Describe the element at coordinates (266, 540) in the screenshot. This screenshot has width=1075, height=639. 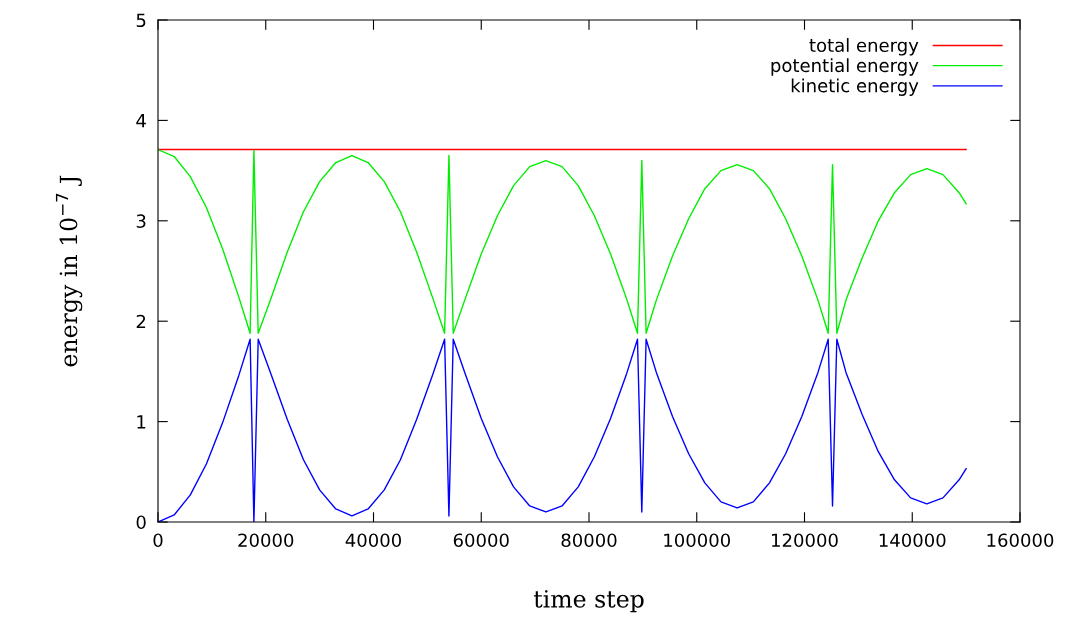
I see `x-tick-label: 20000` at that location.